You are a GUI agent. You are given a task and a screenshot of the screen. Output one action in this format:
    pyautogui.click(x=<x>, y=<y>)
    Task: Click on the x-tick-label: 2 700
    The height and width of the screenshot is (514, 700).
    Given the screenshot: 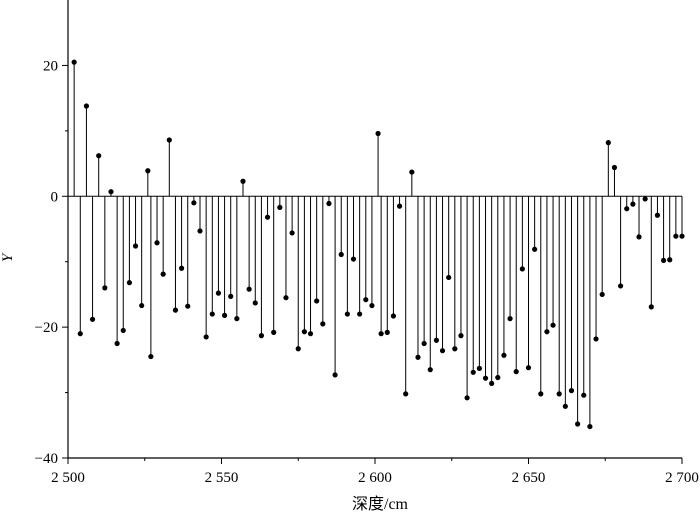 What is the action you would take?
    pyautogui.click(x=682, y=478)
    